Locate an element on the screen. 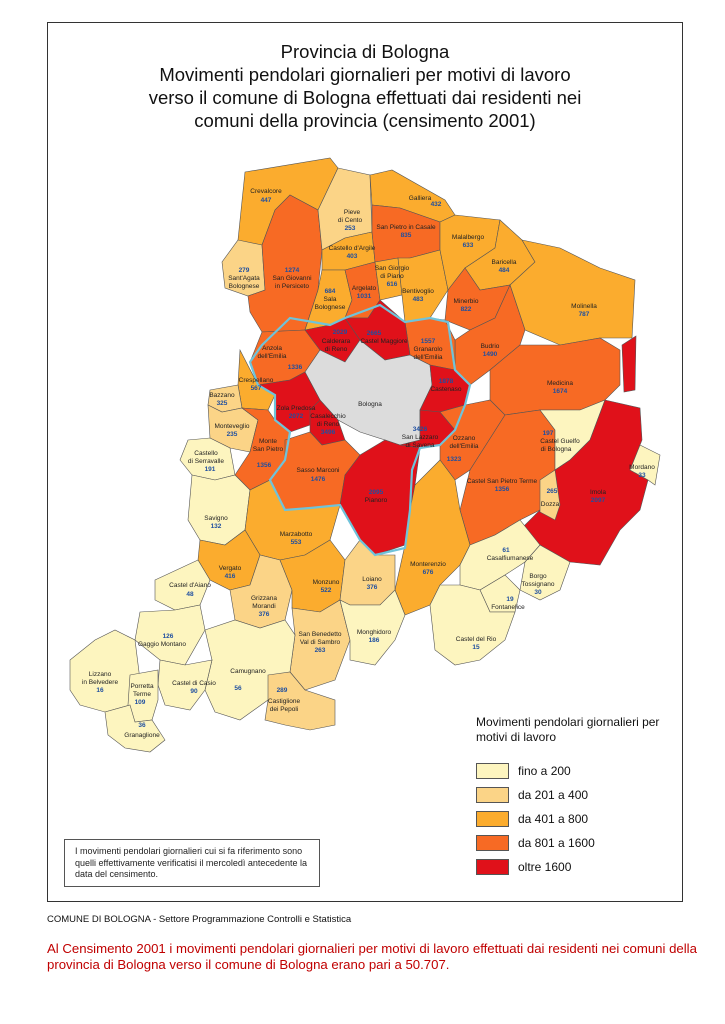 The height and width of the screenshot is (1024, 725). value-pianoro: 2095 is located at coordinates (376, 492).